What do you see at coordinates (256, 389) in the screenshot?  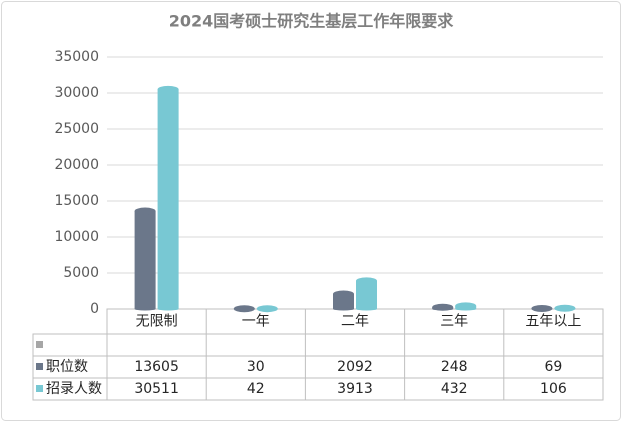 I see `table-value: 42` at bounding box center [256, 389].